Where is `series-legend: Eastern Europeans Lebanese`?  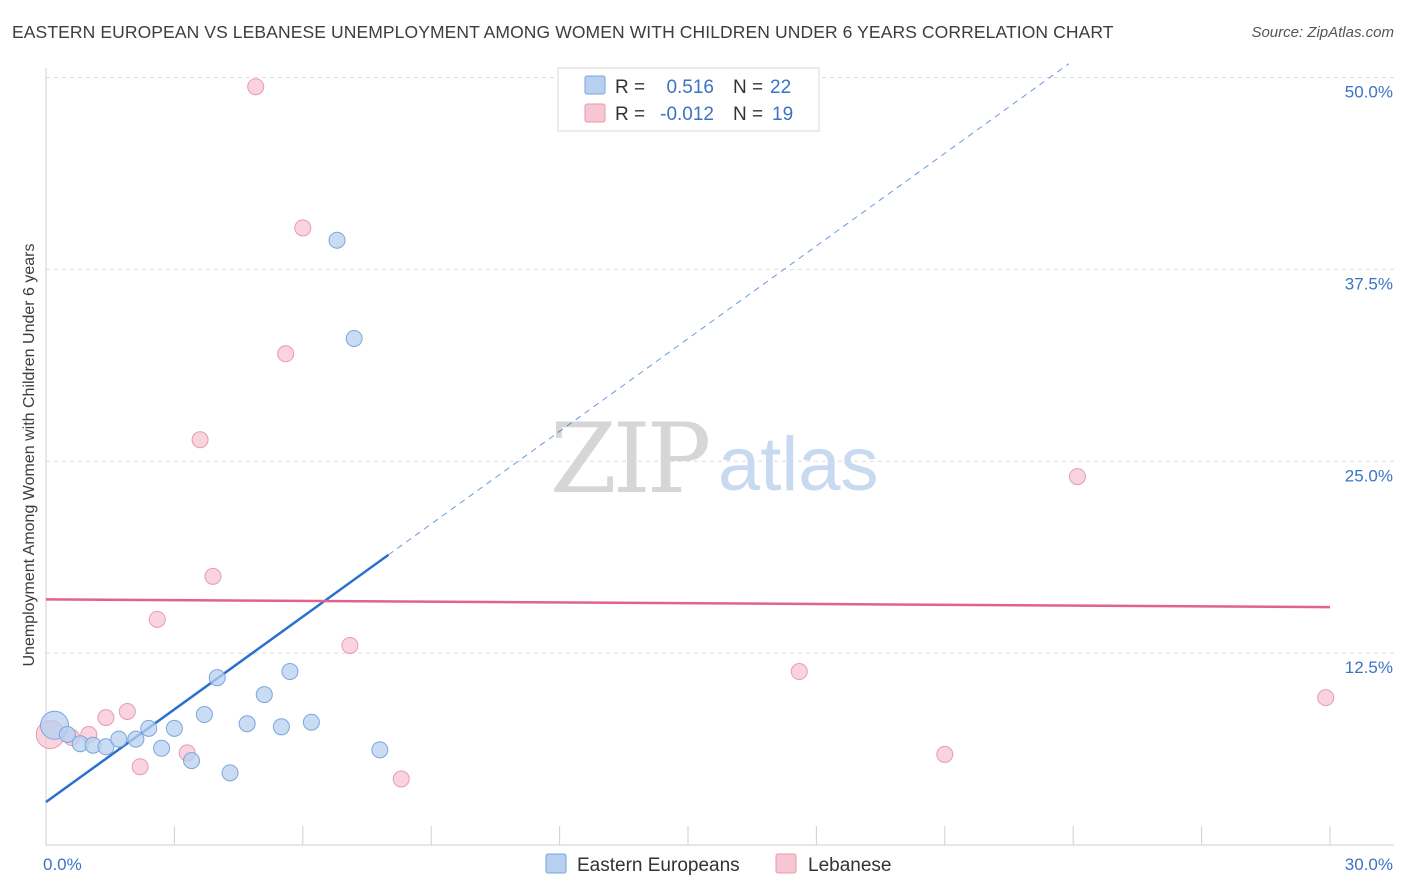
series-legend: Eastern Europeans Lebanese is located at coordinates (718, 864).